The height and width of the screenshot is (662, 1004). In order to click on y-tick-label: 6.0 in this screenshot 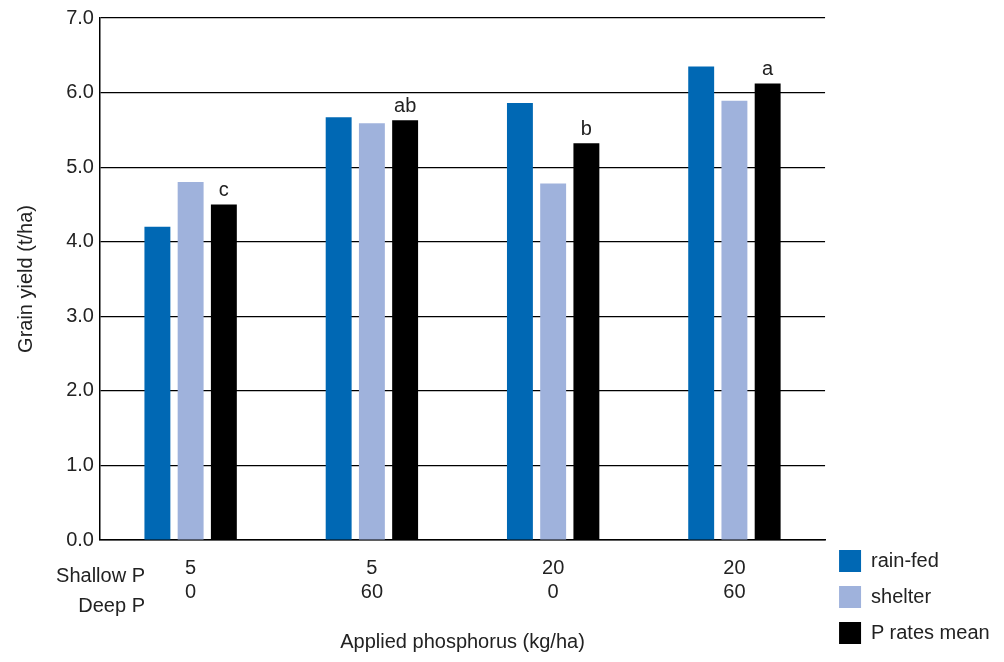, I will do `click(80, 91)`.